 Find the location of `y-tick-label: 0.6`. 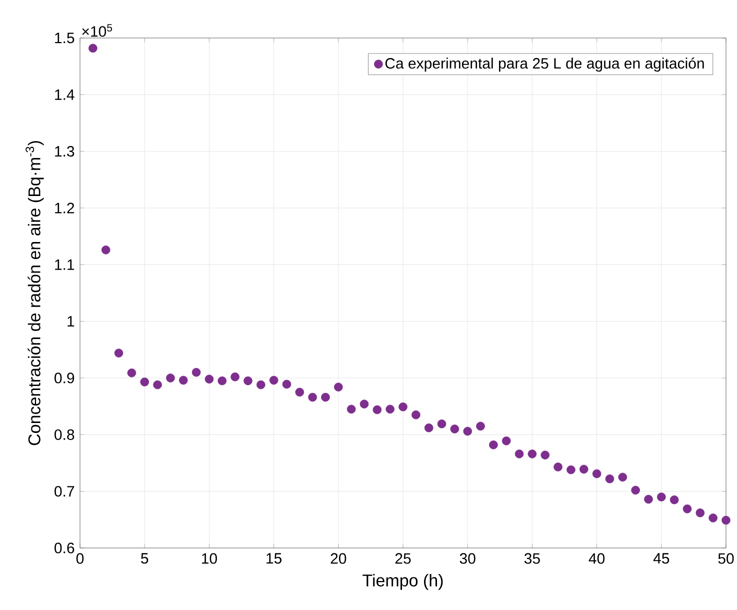

y-tick-label: 0.6 is located at coordinates (64, 548).